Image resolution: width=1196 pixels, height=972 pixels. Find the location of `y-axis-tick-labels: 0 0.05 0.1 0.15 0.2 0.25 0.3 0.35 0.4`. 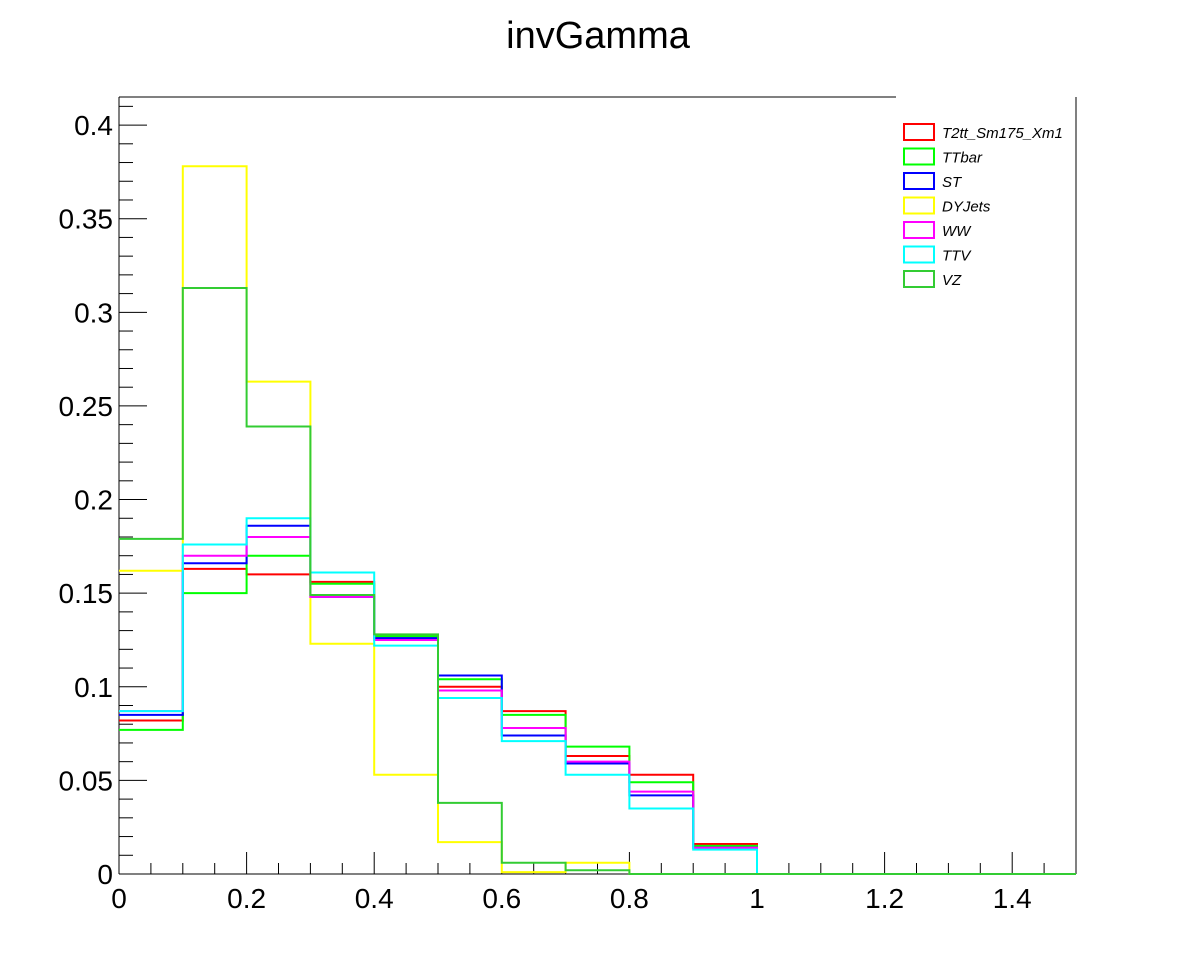

y-axis-tick-labels: 0 0.05 0.1 0.15 0.2 0.25 0.3 0.35 0.4 is located at coordinates (86, 500).